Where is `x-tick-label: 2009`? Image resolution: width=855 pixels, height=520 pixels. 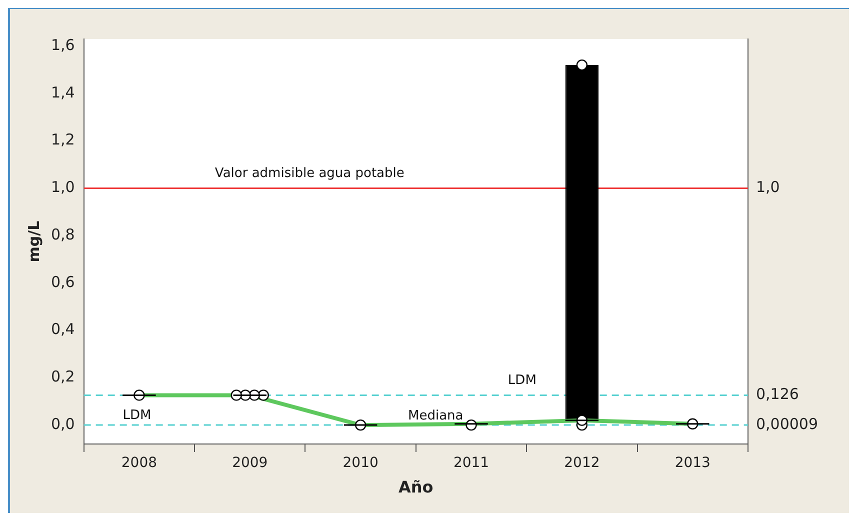 x-tick-label: 2009 is located at coordinates (250, 463).